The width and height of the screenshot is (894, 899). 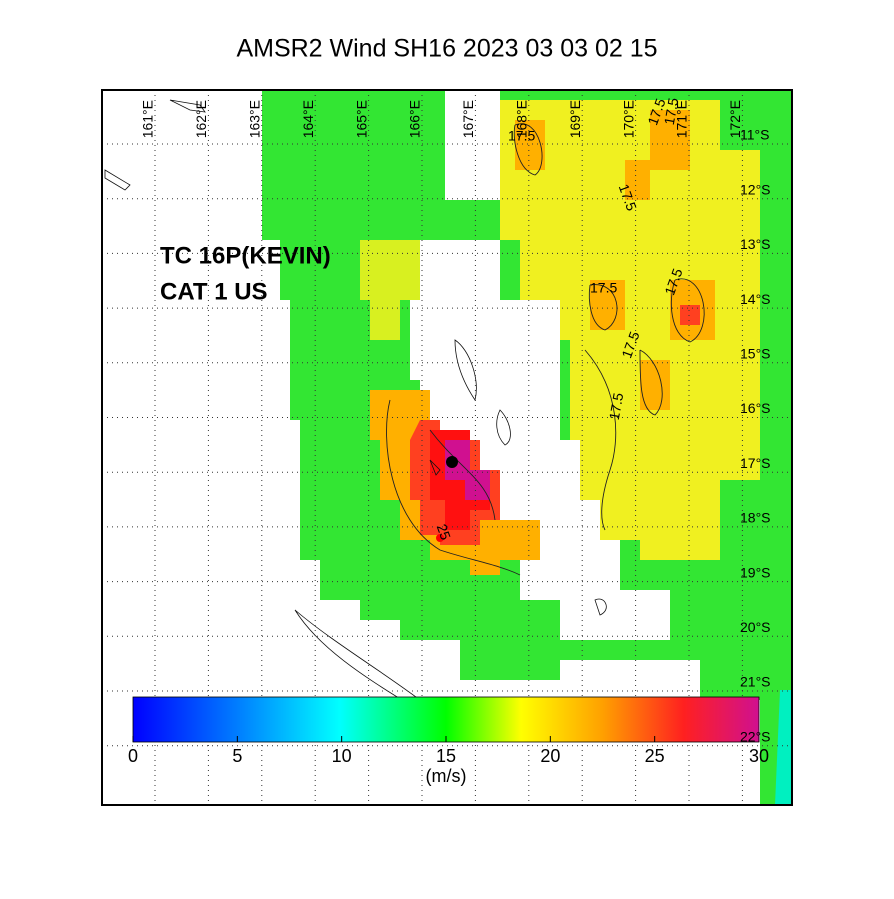 What do you see at coordinates (133, 756) in the screenshot?
I see `colorbar-tick-label: 0` at bounding box center [133, 756].